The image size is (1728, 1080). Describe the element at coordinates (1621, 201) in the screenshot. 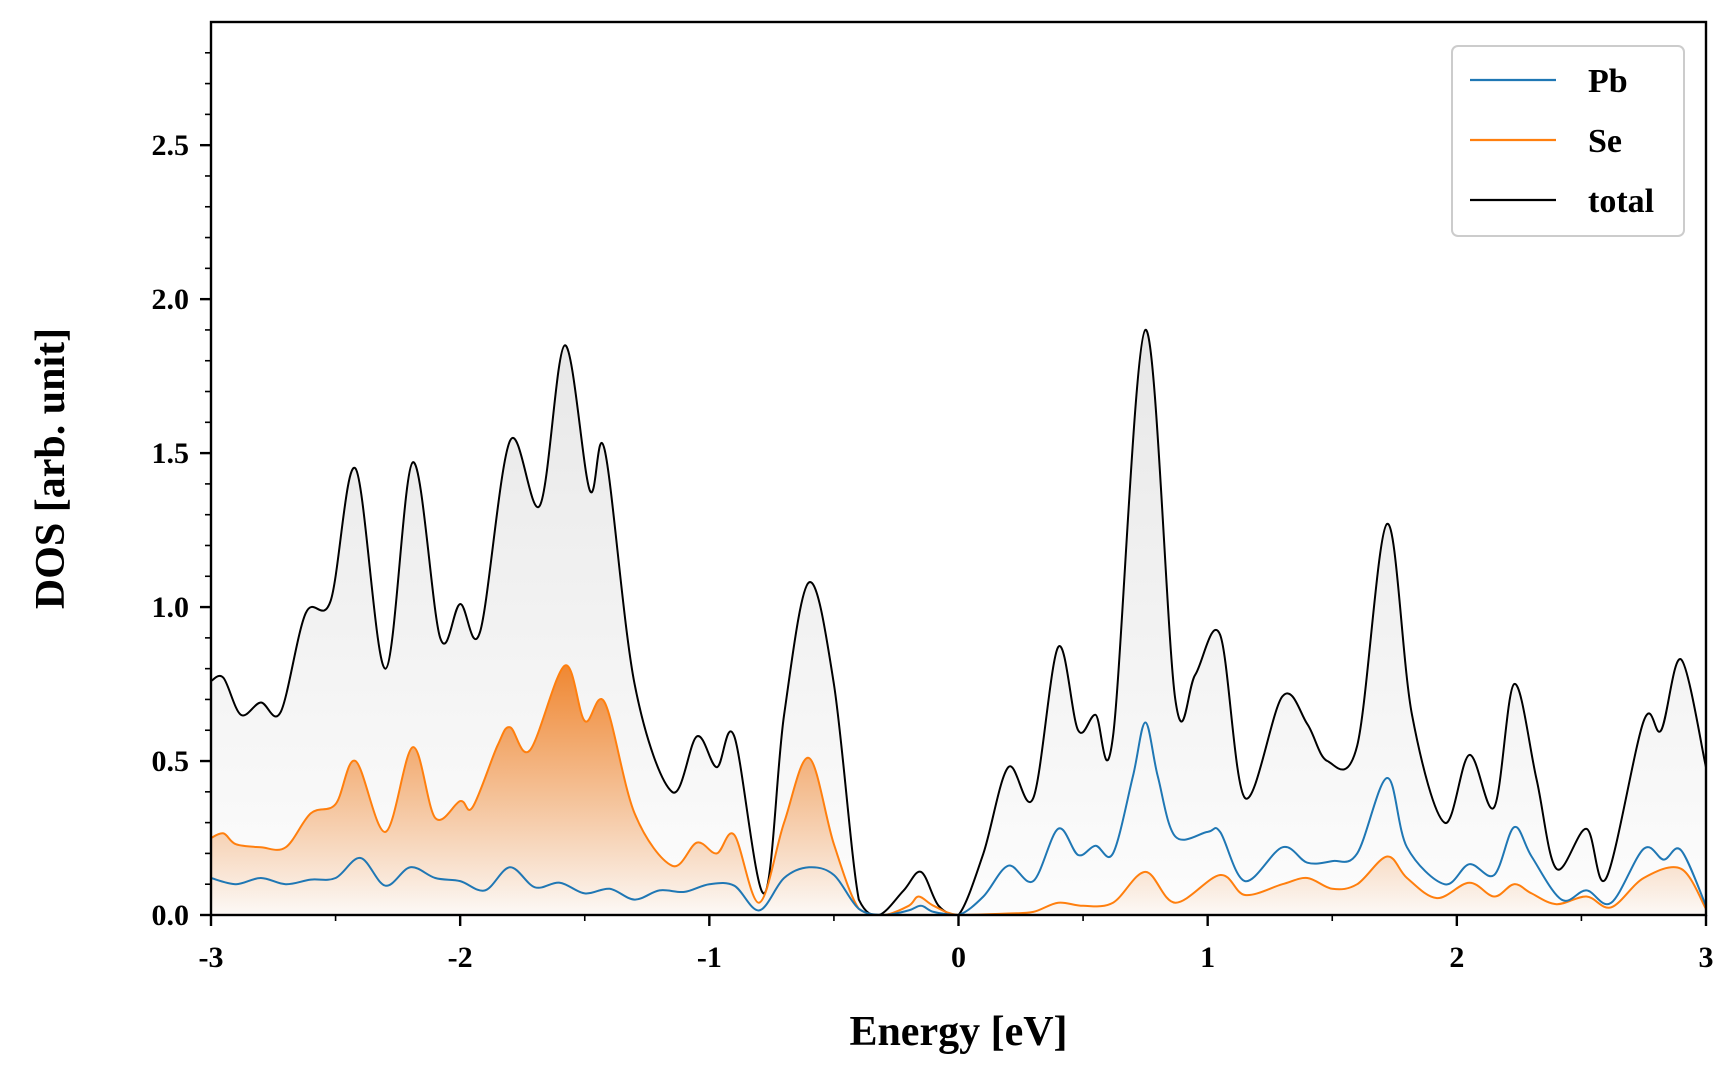

I see `legend-label-total: total` at that location.